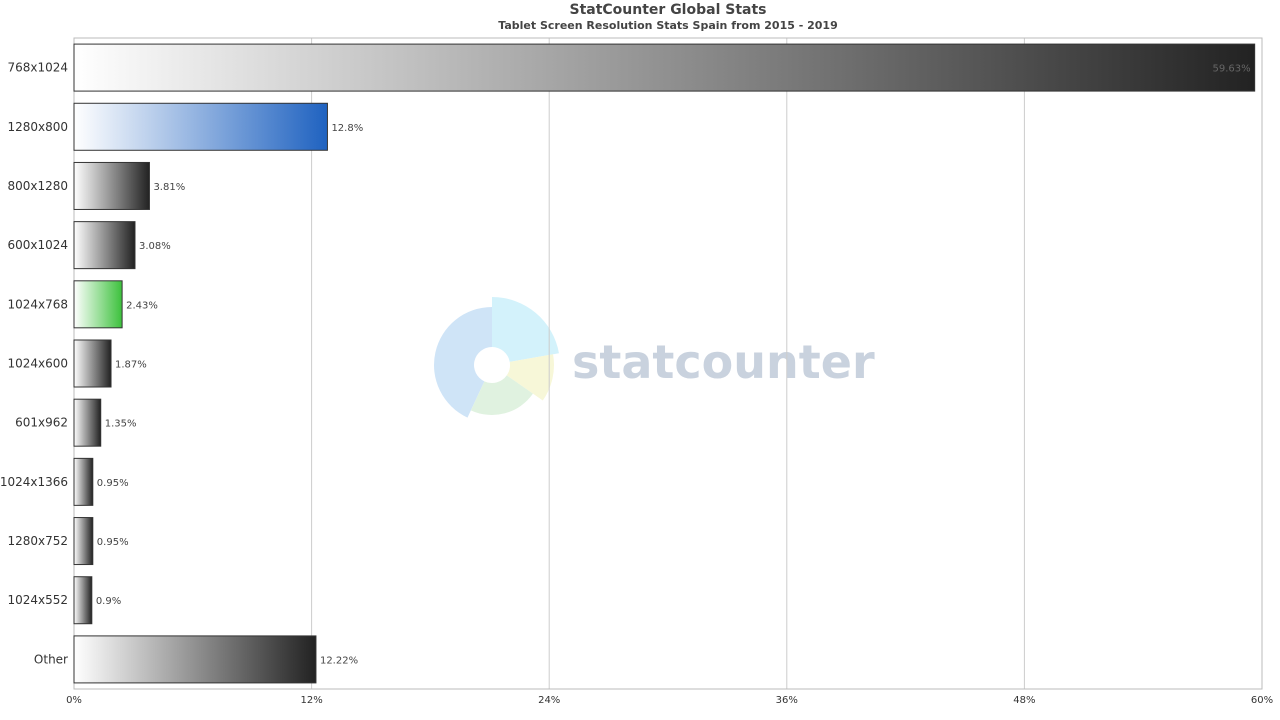 The image size is (1280, 720). What do you see at coordinates (339, 660) in the screenshot?
I see `value-label: 12.22%` at bounding box center [339, 660].